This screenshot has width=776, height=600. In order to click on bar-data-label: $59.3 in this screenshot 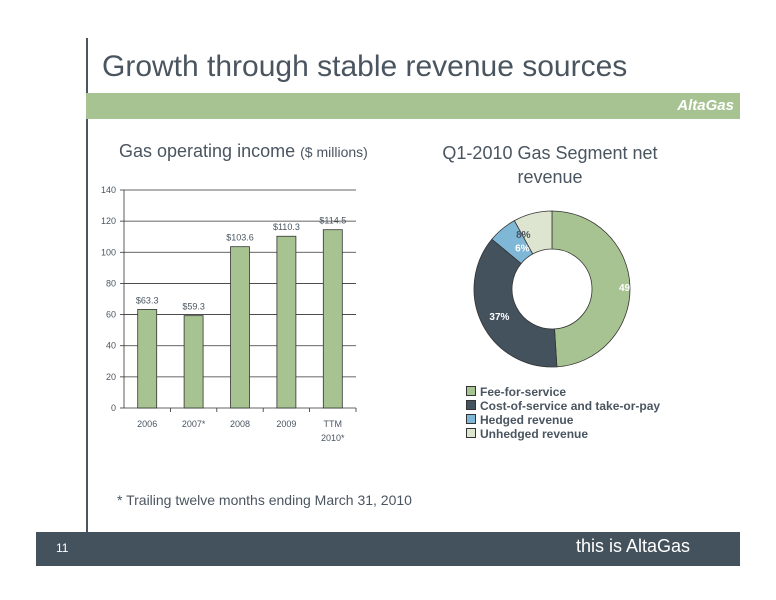, I will do `click(193, 307)`.